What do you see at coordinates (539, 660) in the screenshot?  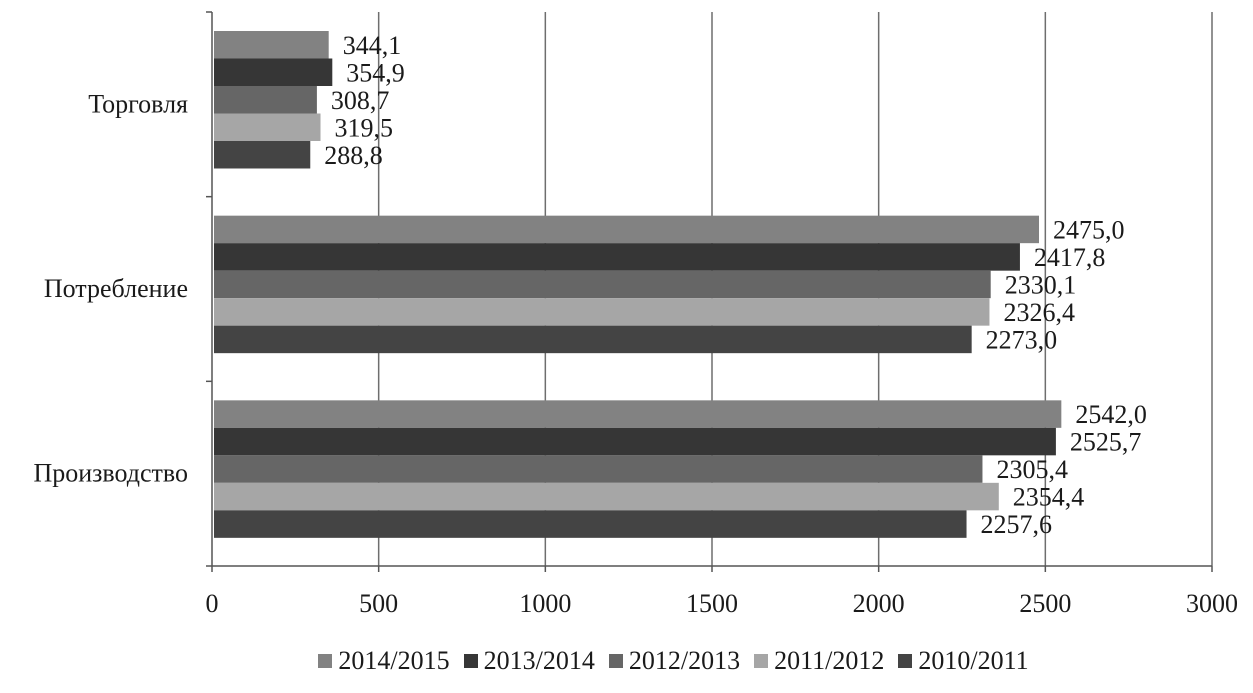 I see `legend-label: 2013/2014` at bounding box center [539, 660].